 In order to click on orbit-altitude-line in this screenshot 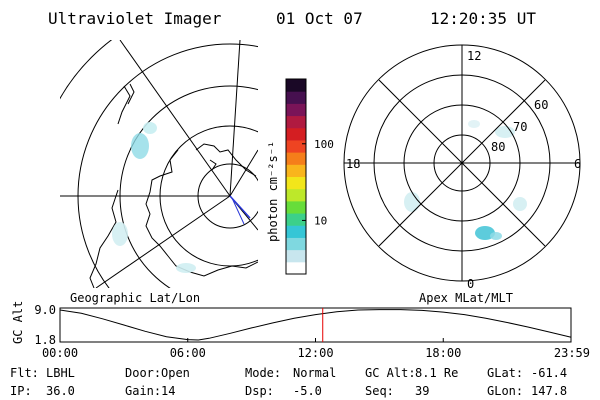, I will do `click(315, 325)`.